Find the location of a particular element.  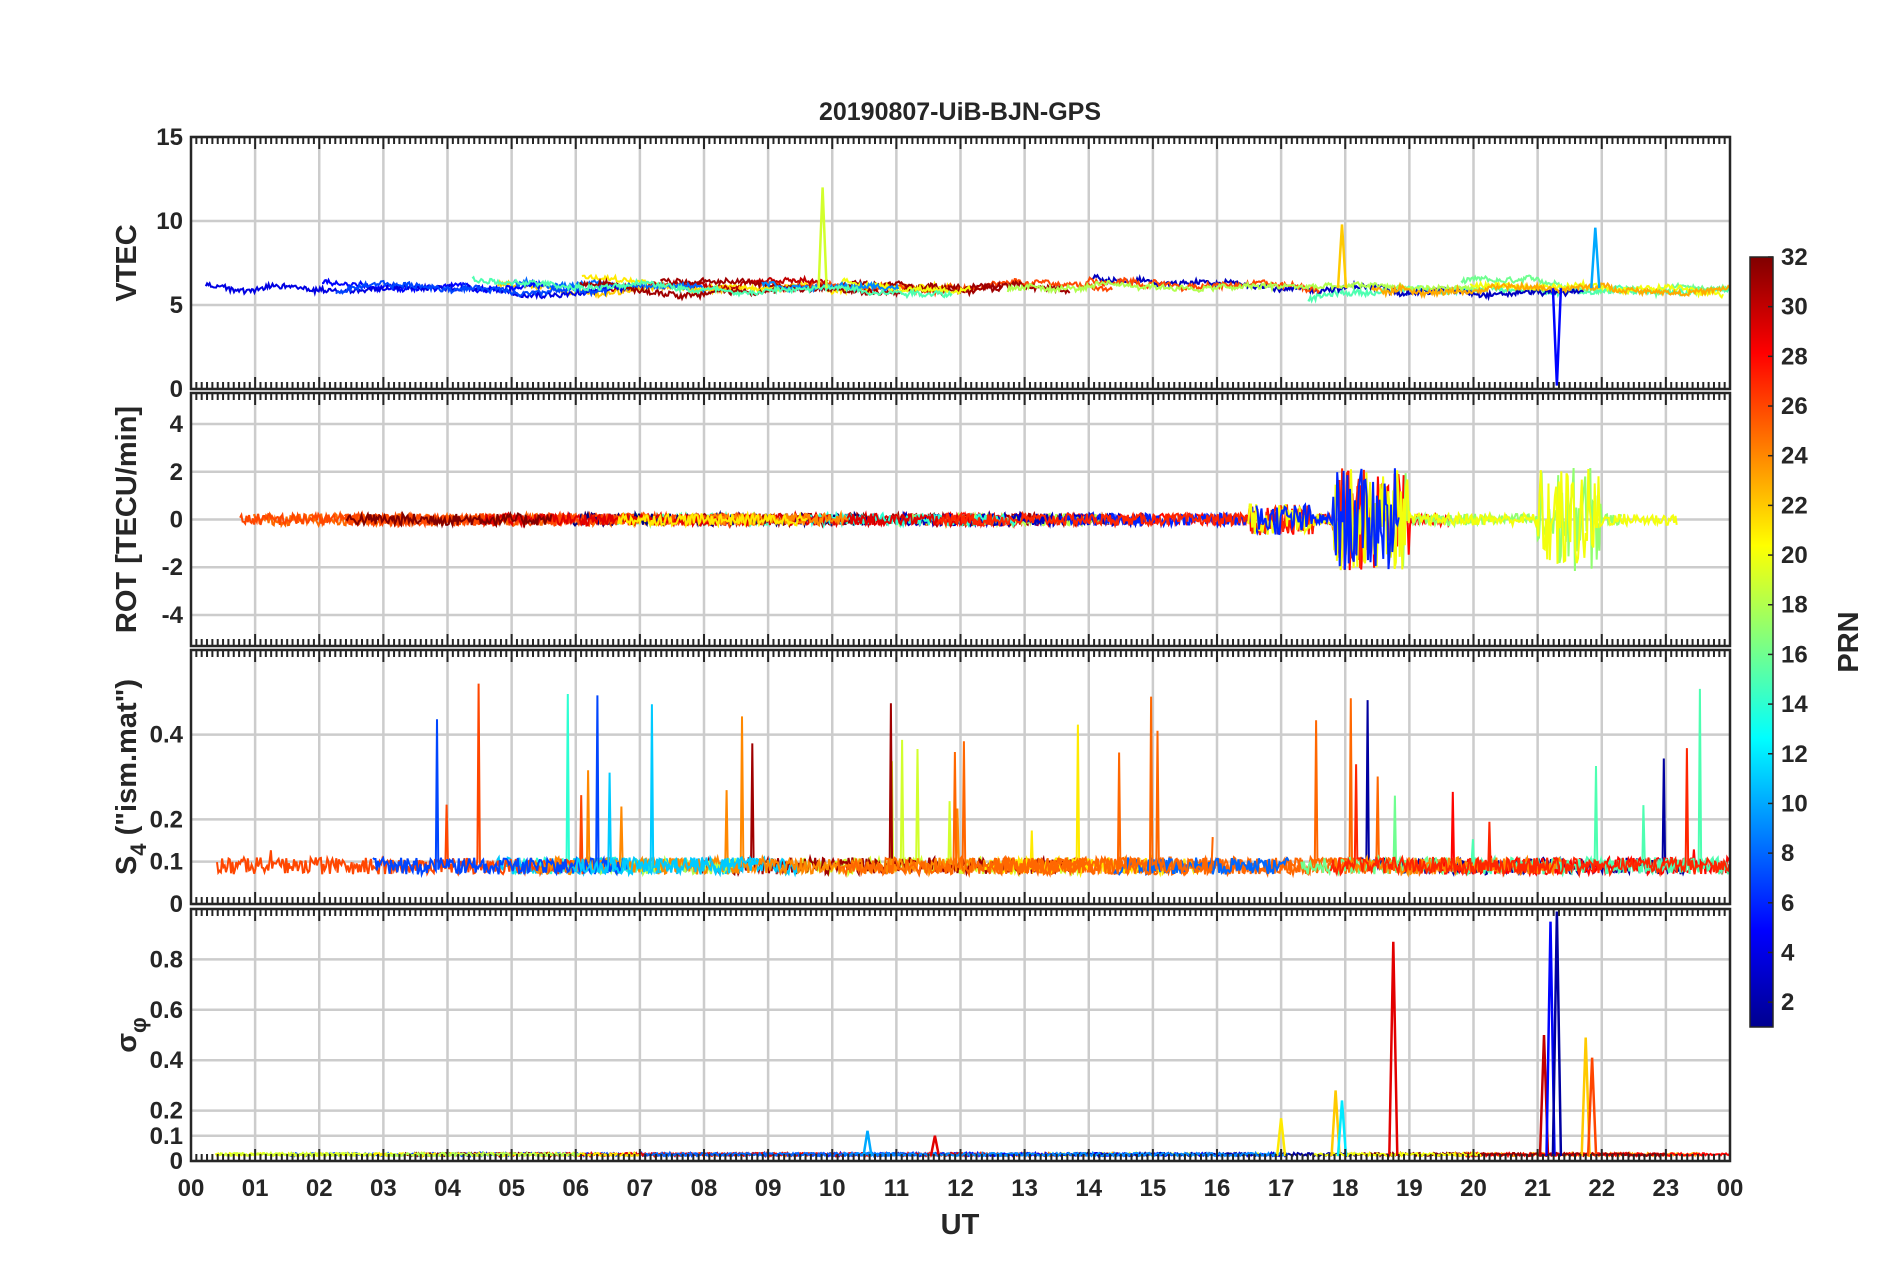

y-axis-label-s4: S4 ("ism.mat") is located at coordinates (131, 777).